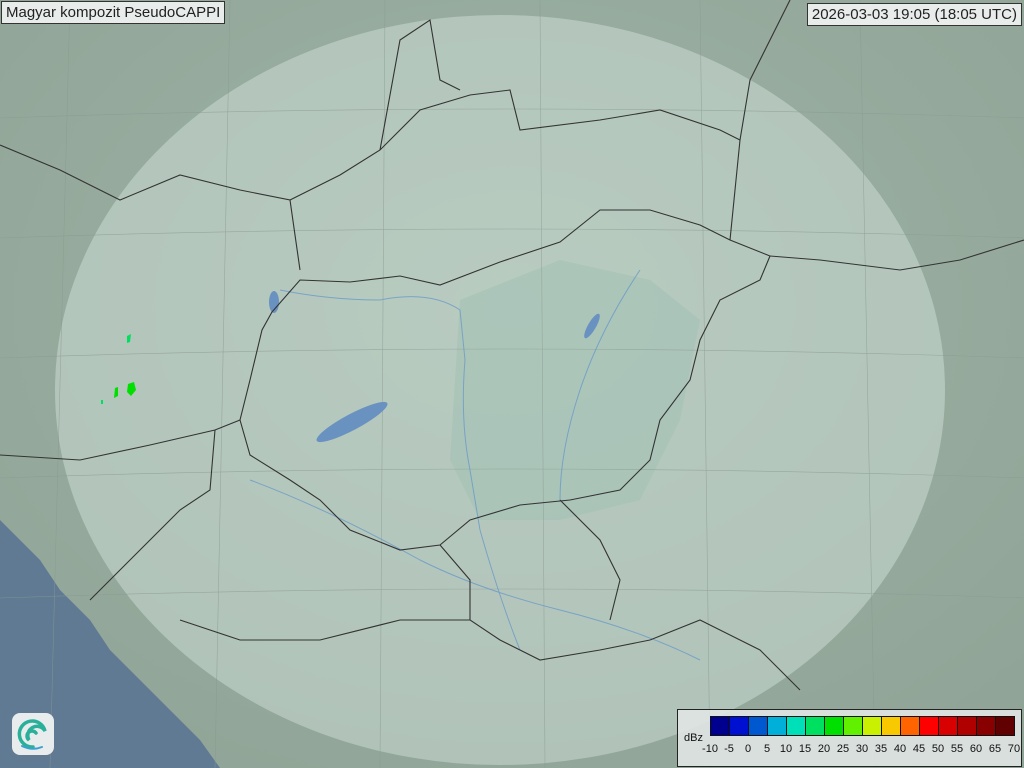 This screenshot has width=1024, height=768. What do you see at coordinates (110, 644) in the screenshot?
I see `adriatic-sea` at bounding box center [110, 644].